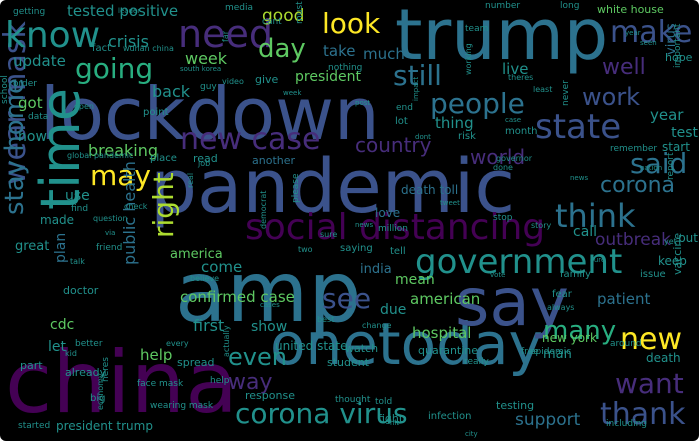 This screenshot has width=699, height=441. I want to click on word-far: far, so click(225, 36).